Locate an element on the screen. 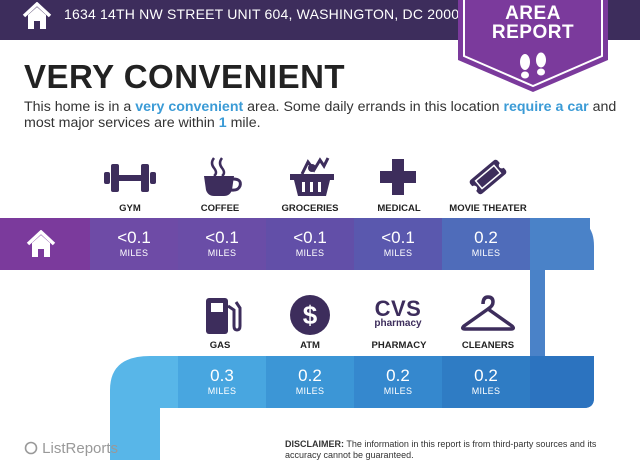 The width and height of the screenshot is (640, 461). amenity-label-medical: MEDICAL is located at coordinates (399, 208).